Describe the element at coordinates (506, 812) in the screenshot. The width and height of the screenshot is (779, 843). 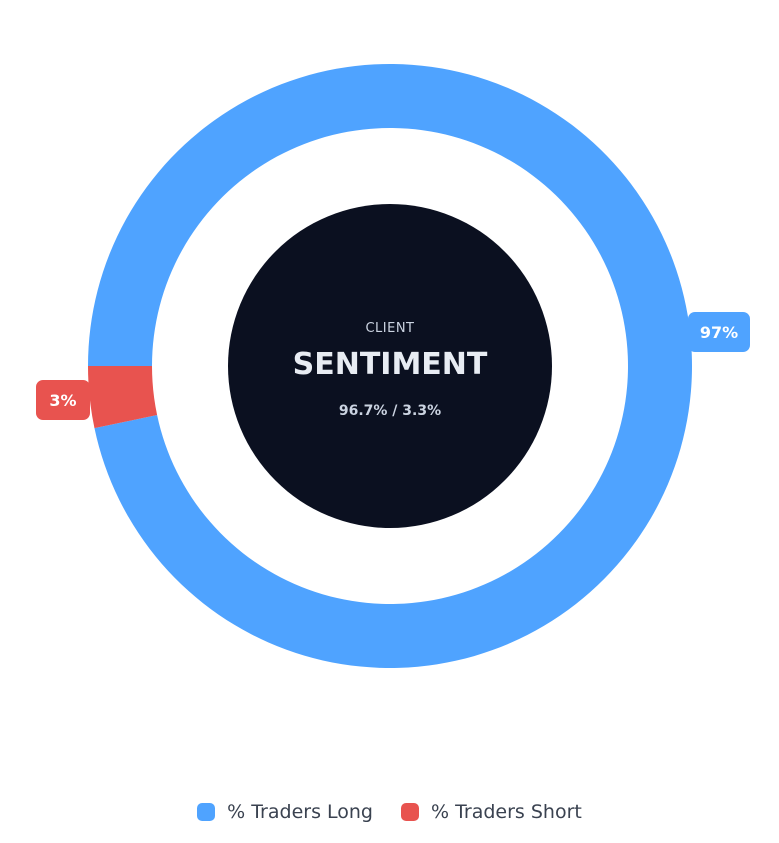
I see `legend-label-short: % Traders Short` at that location.